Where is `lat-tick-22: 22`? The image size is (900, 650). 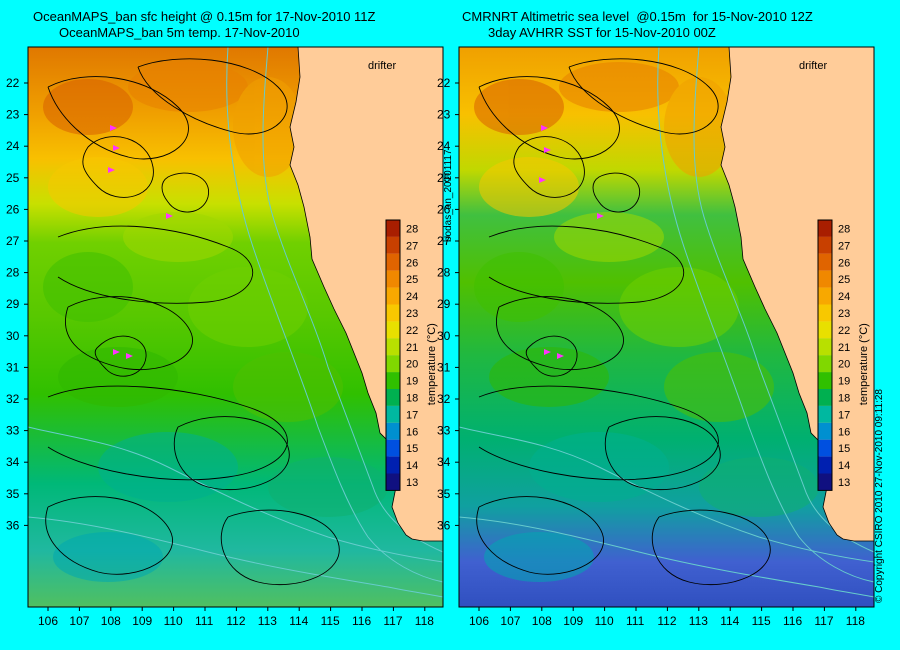
lat-tick-22: 22 is located at coordinates (444, 83).